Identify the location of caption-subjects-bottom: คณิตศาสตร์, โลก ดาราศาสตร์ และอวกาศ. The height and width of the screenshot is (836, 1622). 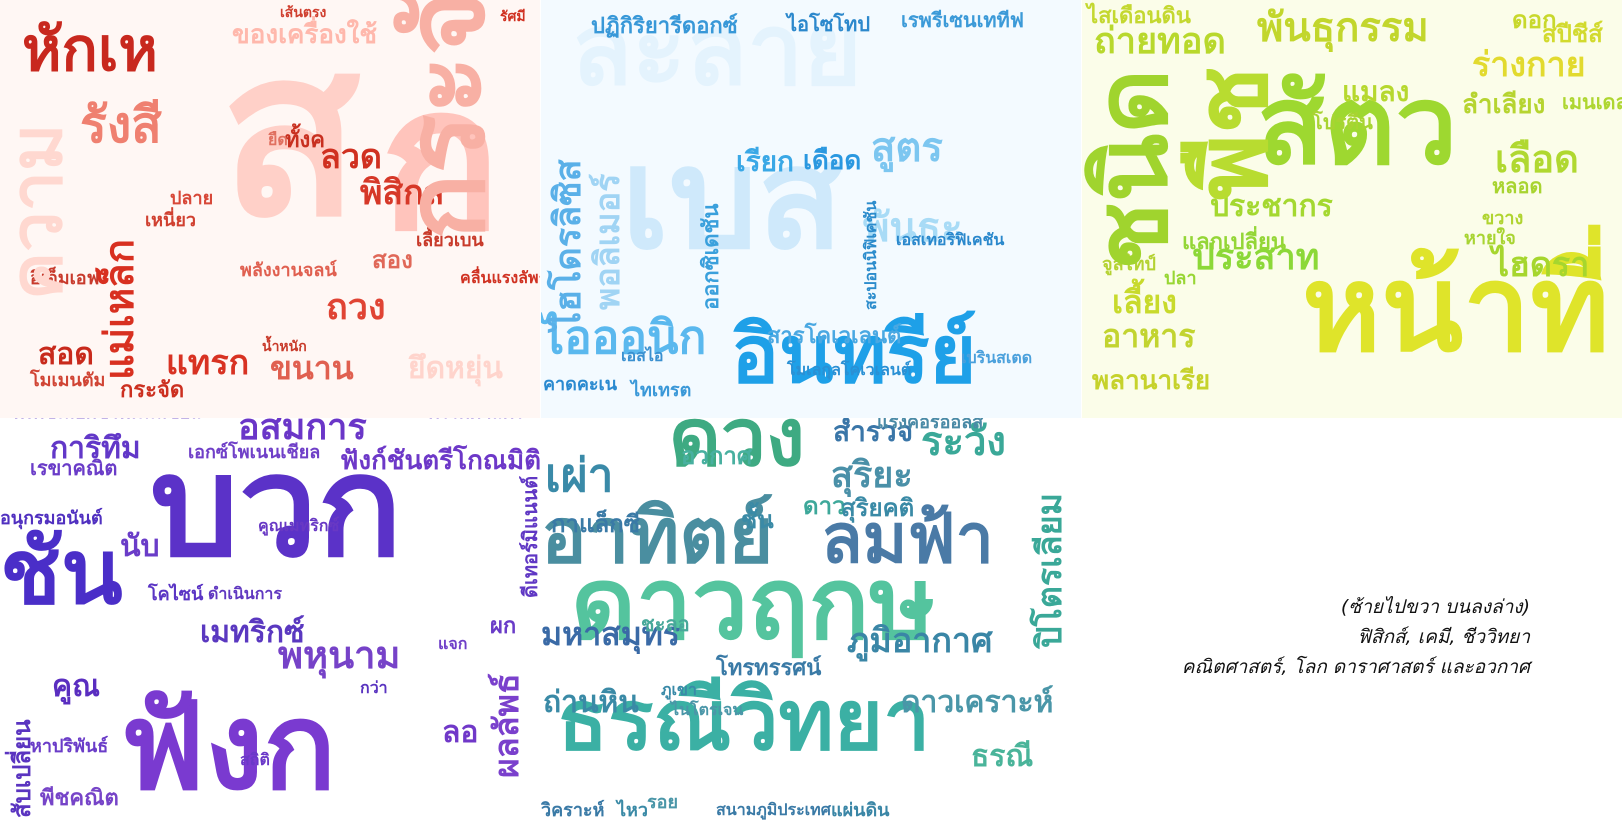
(1355, 667).